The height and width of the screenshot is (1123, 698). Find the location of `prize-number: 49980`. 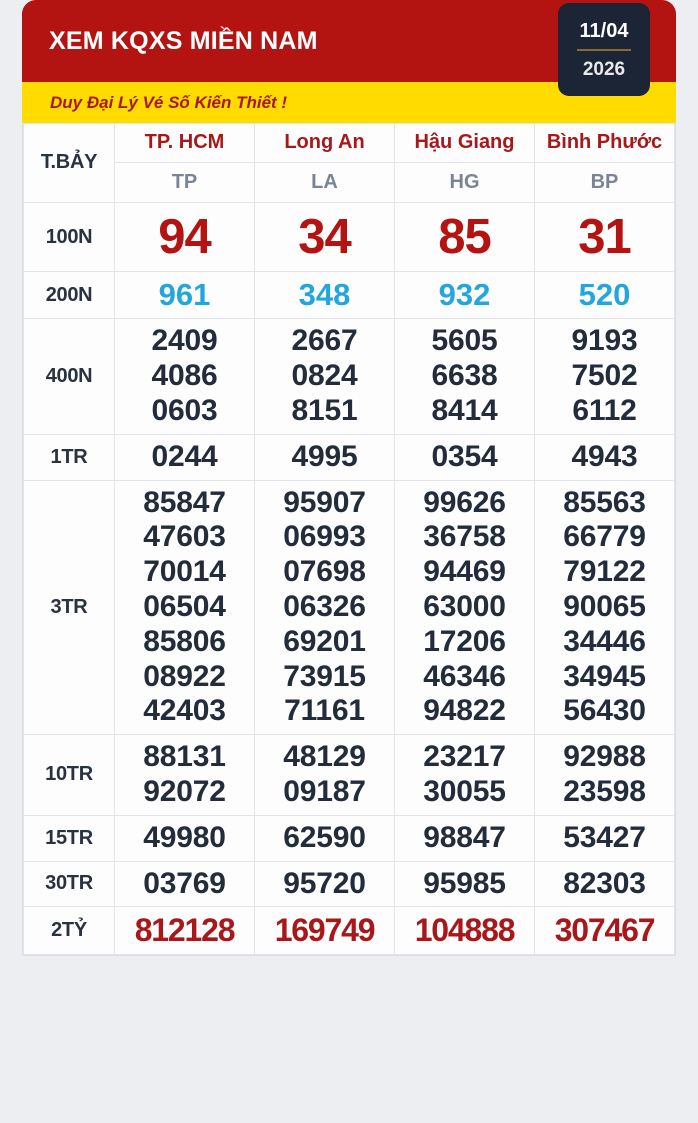

prize-number: 49980 is located at coordinates (184, 837).